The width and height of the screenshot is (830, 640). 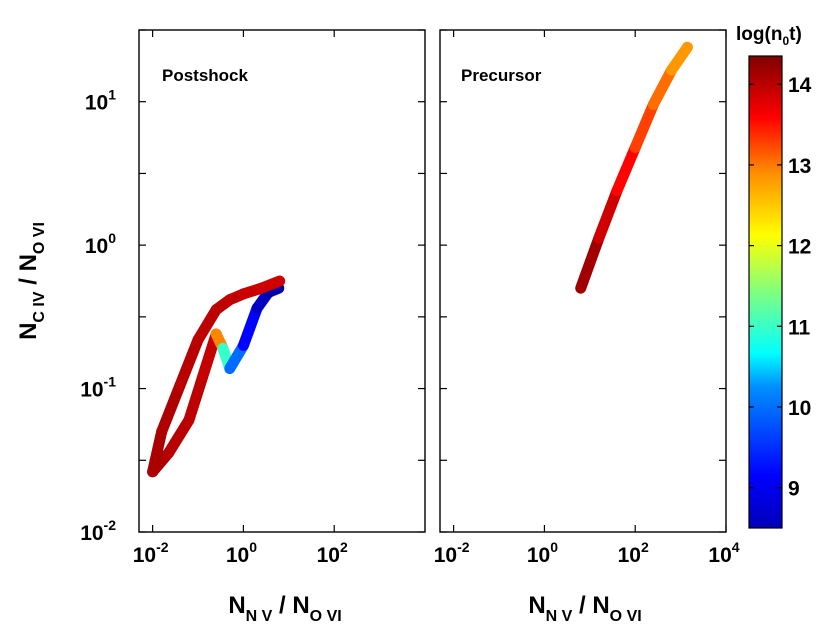 I want to click on colorbar-tick-label: 10, so click(x=799, y=408).